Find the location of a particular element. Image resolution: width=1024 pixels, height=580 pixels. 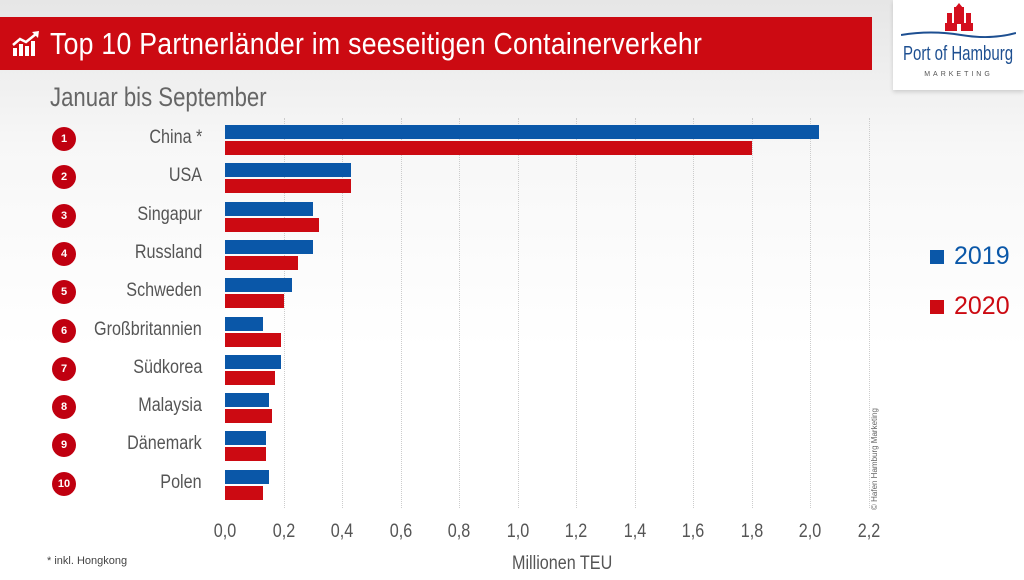

chart-growth-icon is located at coordinates (25, 43).